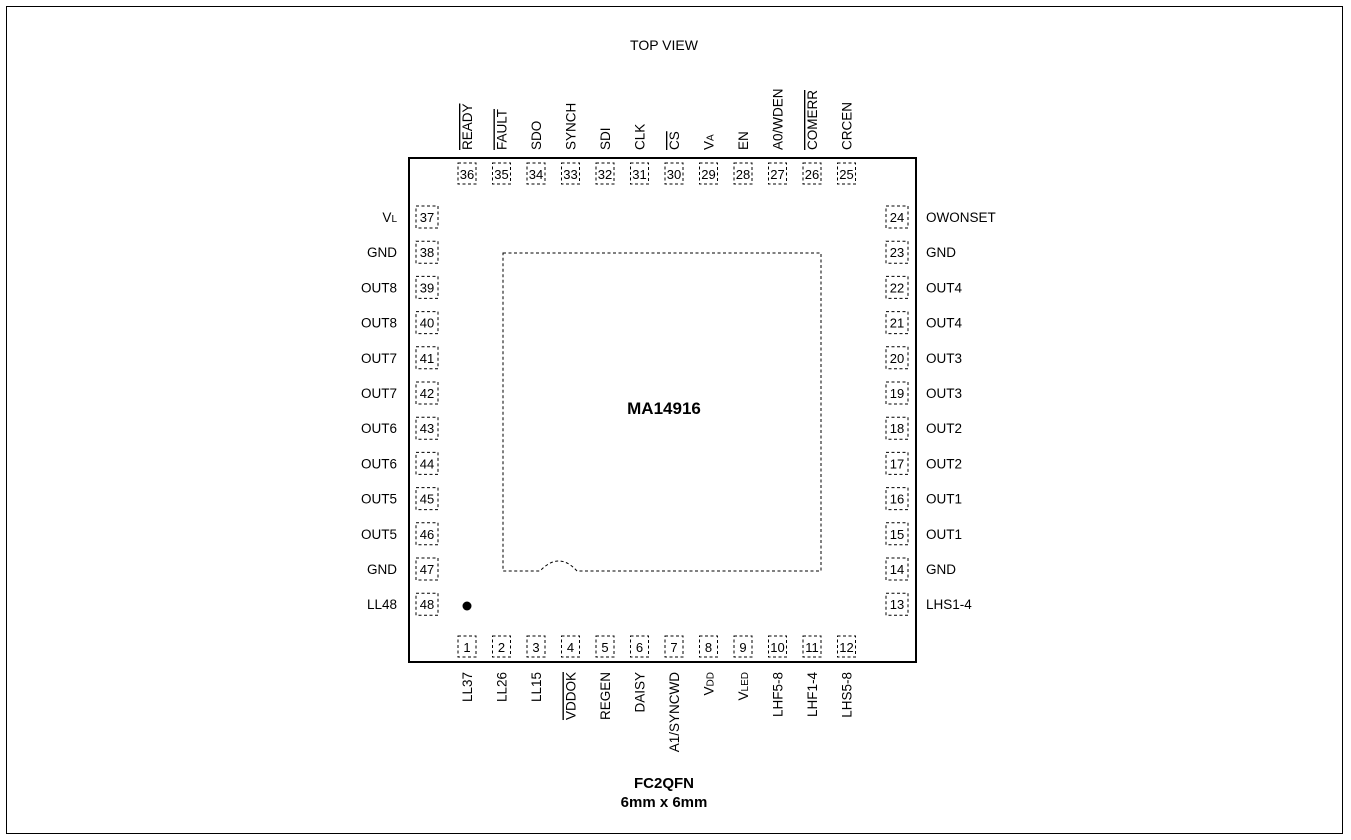  I want to click on pin-number: 29, so click(708, 174).